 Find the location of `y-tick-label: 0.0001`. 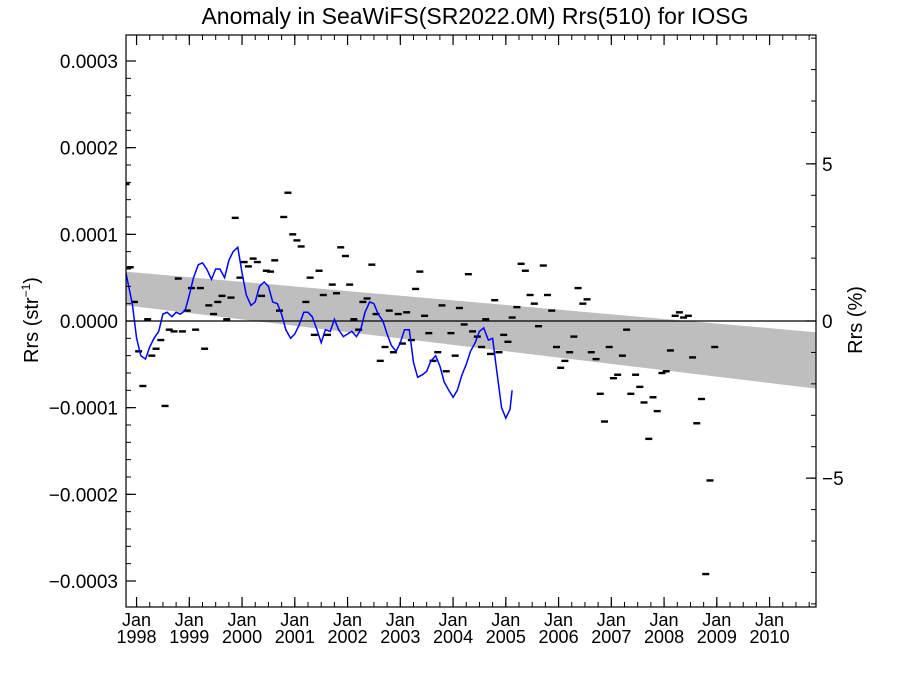

y-tick-label: 0.0001 is located at coordinates (89, 235).